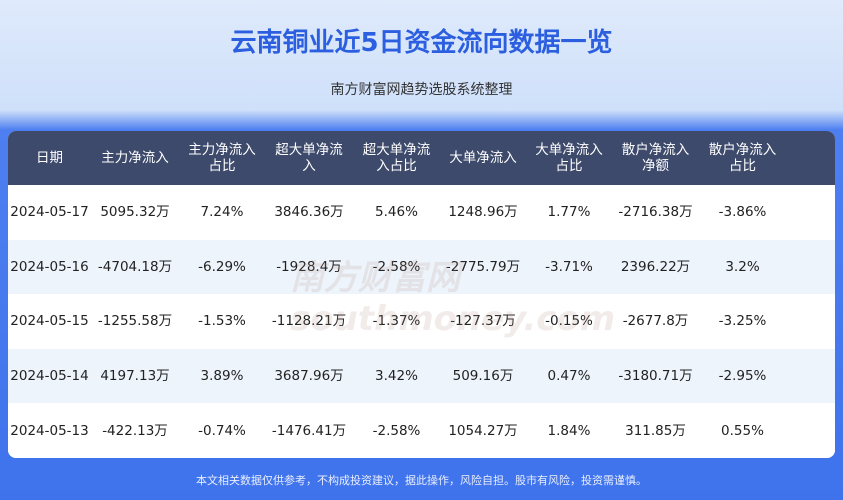  What do you see at coordinates (49, 321) in the screenshot?
I see `table-cell: 2024-05-15` at bounding box center [49, 321].